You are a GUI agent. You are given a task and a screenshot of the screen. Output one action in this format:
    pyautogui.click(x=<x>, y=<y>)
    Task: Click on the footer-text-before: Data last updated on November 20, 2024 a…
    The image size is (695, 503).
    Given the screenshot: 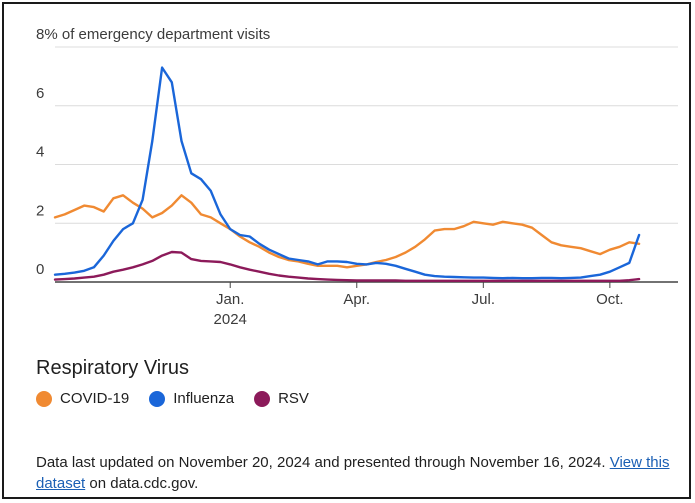 What is the action you would take?
    pyautogui.click(x=323, y=462)
    